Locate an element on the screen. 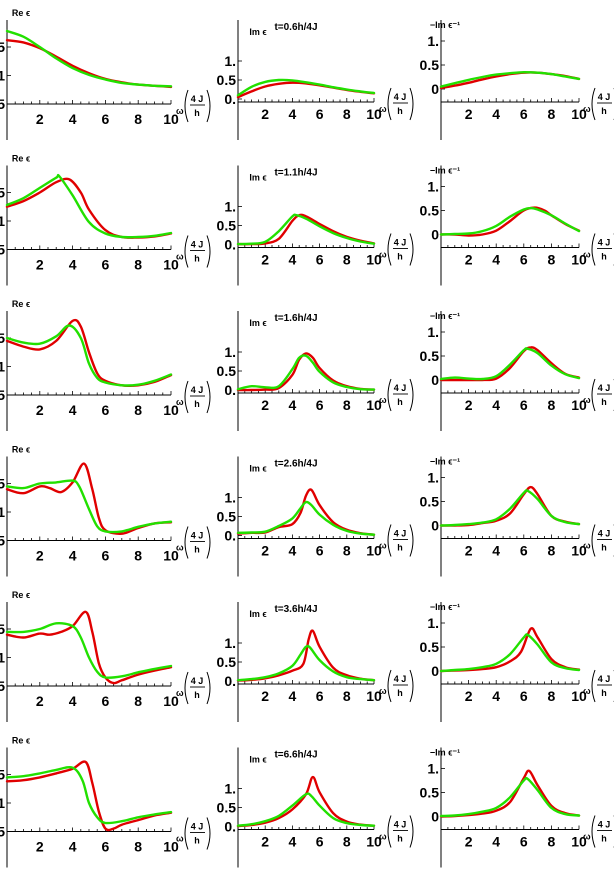 The height and width of the screenshot is (874, 614). chart-panel-r4-c1: 2468100.511.5Re ϵω4 Jh is located at coordinates (105, 511).